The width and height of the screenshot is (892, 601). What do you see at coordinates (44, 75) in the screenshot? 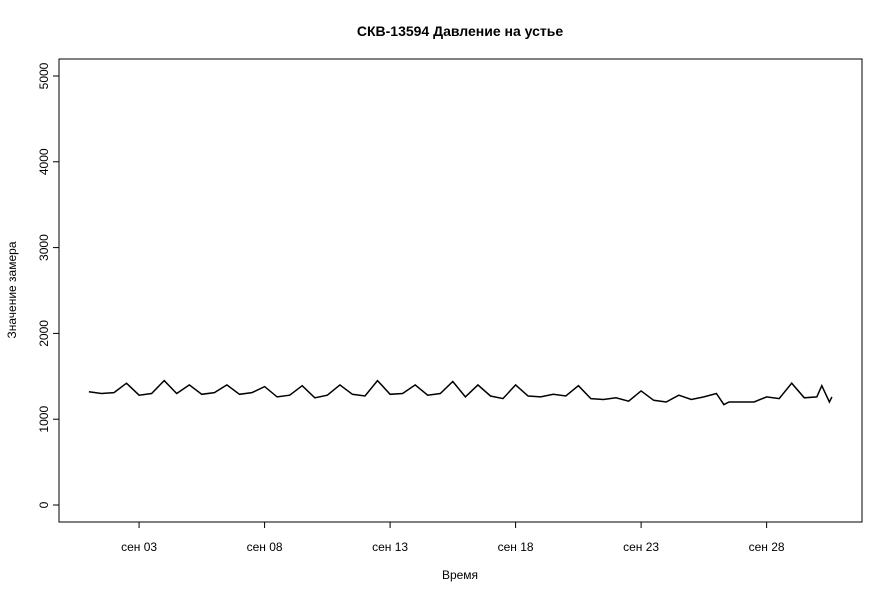
I see `y-tick-label: 5000` at bounding box center [44, 75].